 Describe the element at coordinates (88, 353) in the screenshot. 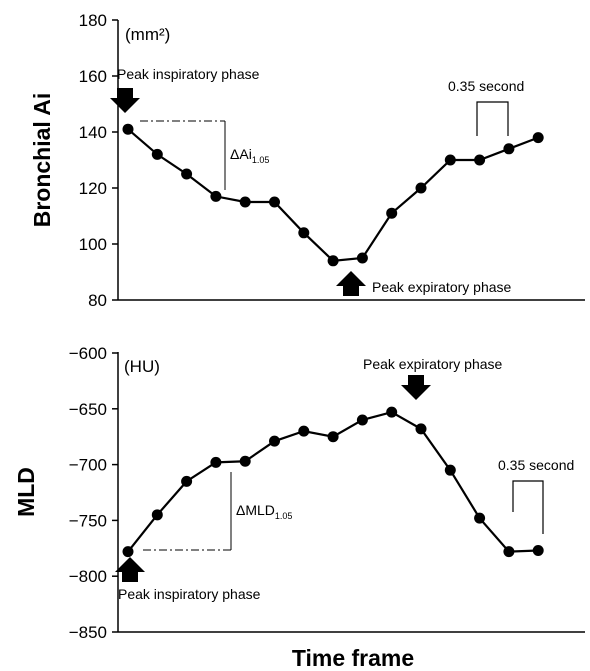

I see `bottom-y-tick-label: −600` at that location.